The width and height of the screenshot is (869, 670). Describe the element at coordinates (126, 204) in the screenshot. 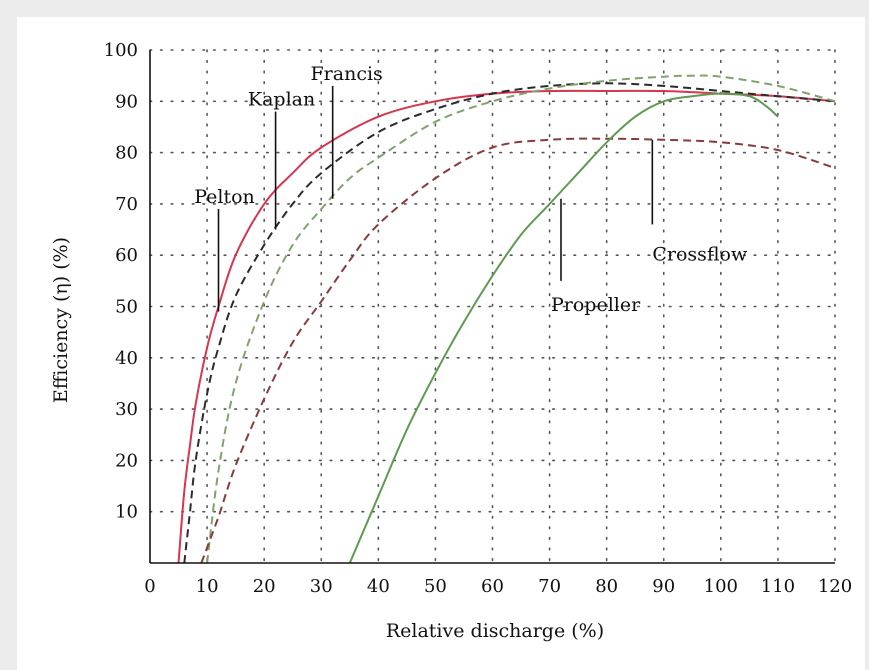

I see `y-tick-label: 70` at that location.